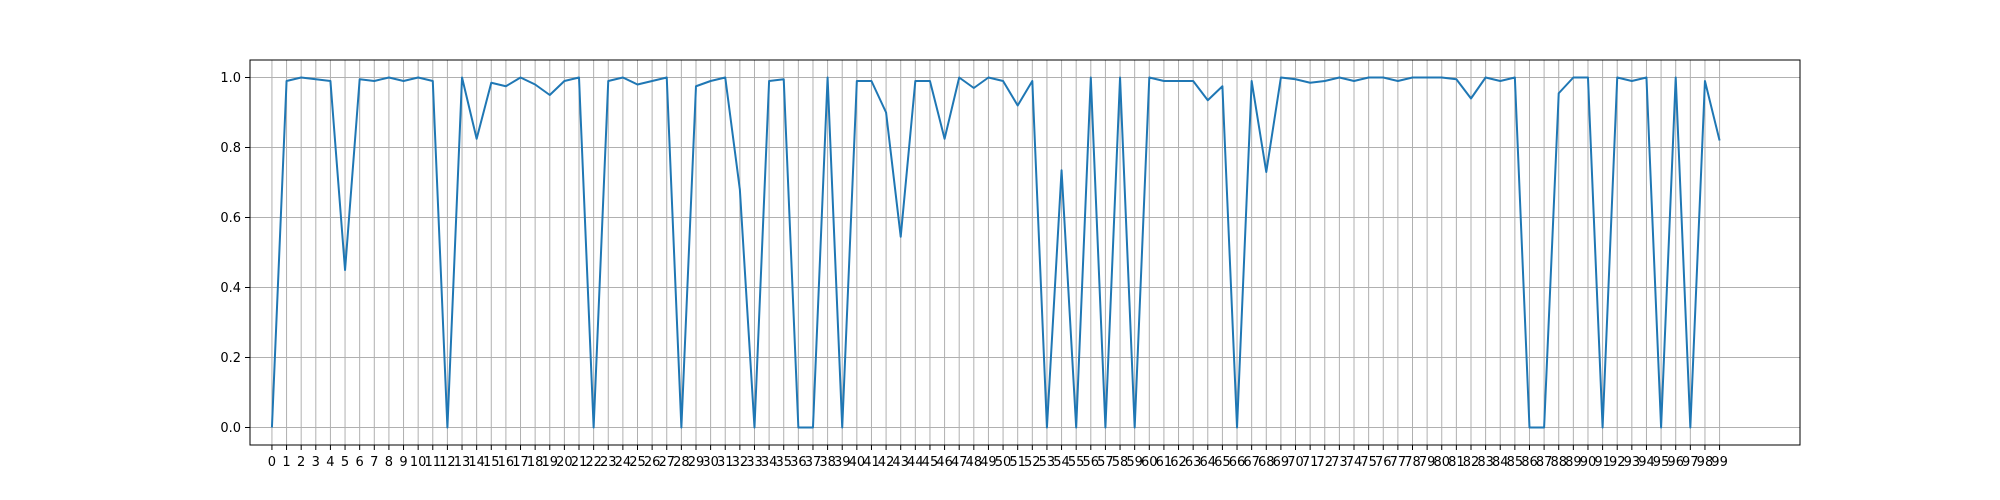 This screenshot has height=500, width=2000. What do you see at coordinates (593, 462) in the screenshot?
I see `x-tick-label: 22` at bounding box center [593, 462].